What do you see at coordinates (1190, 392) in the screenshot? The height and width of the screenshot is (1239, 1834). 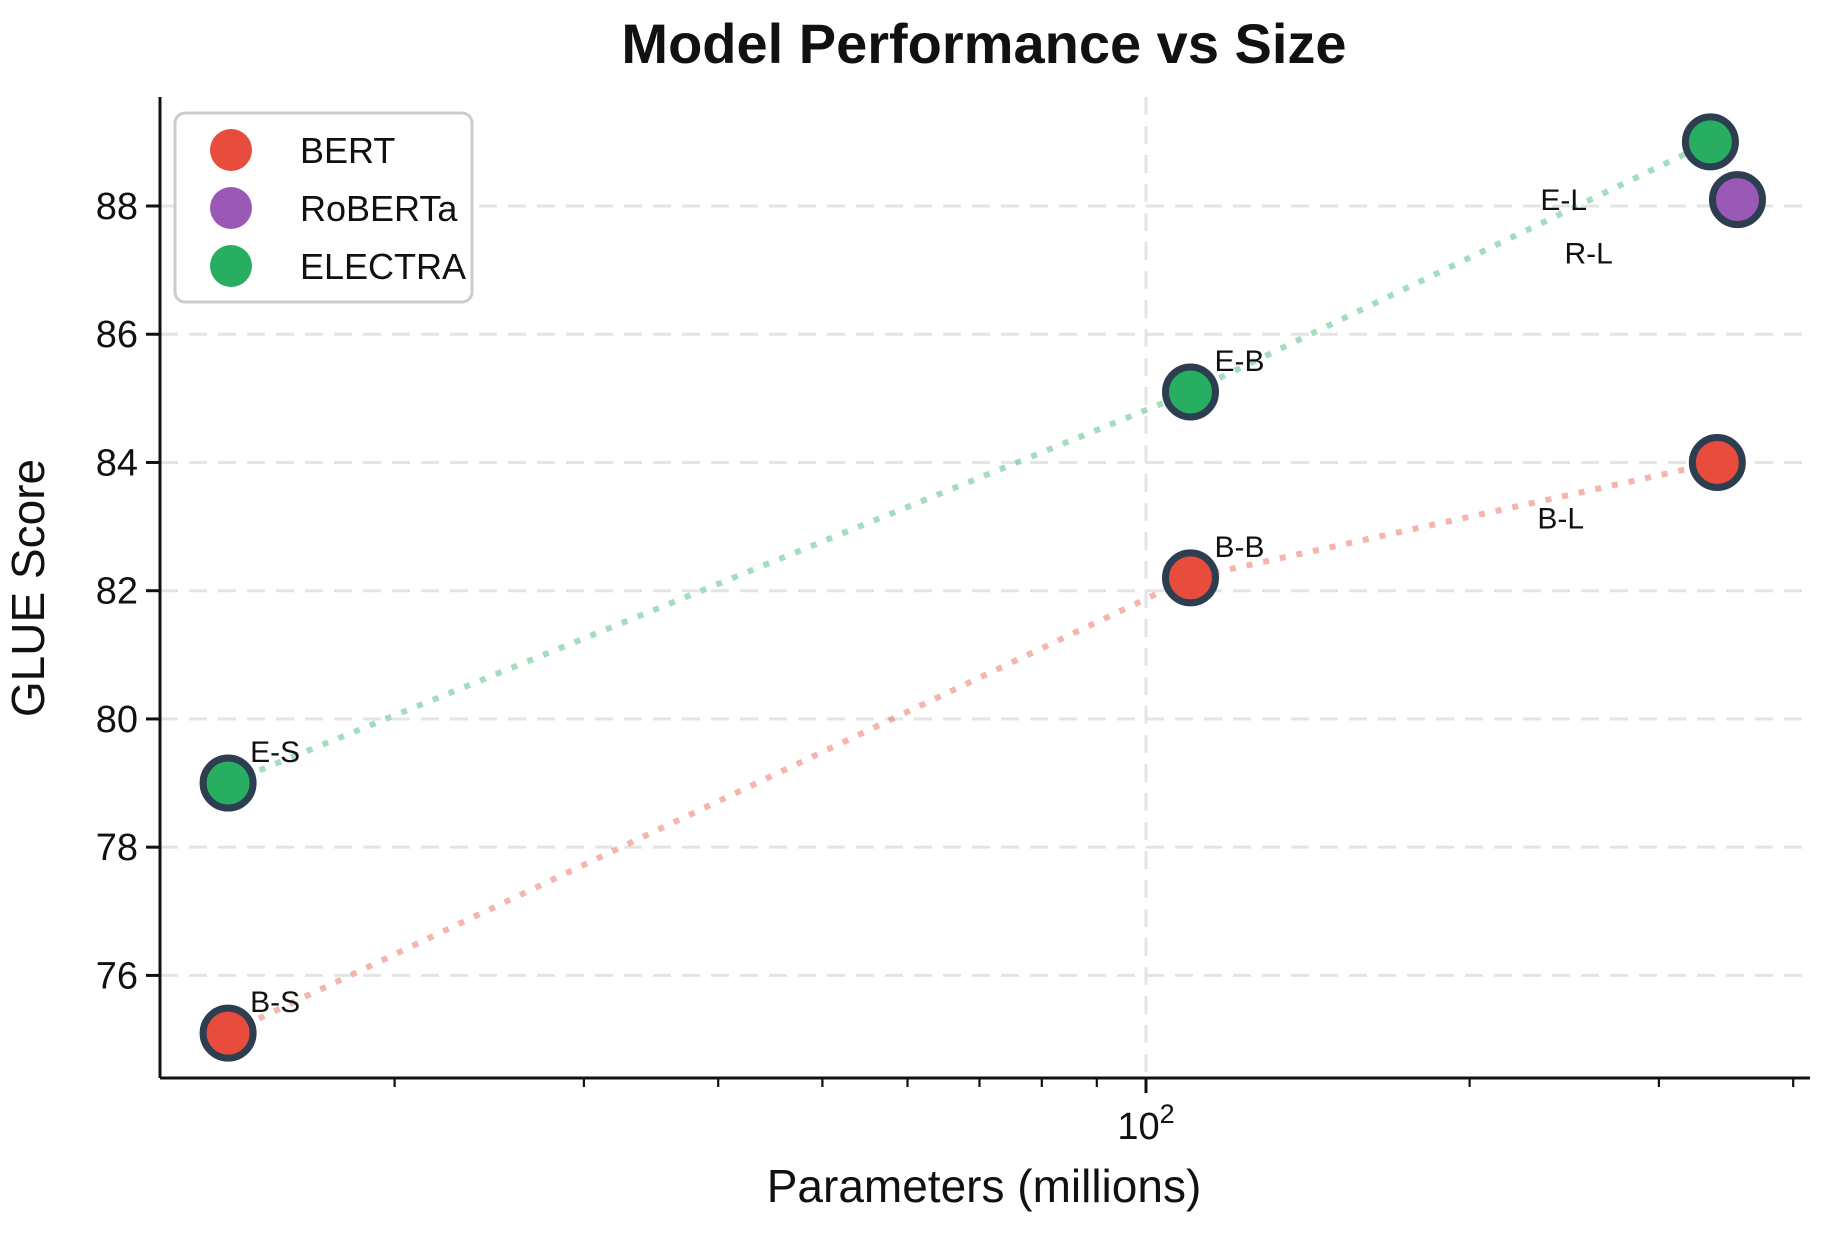 I see `point-E-B` at bounding box center [1190, 392].